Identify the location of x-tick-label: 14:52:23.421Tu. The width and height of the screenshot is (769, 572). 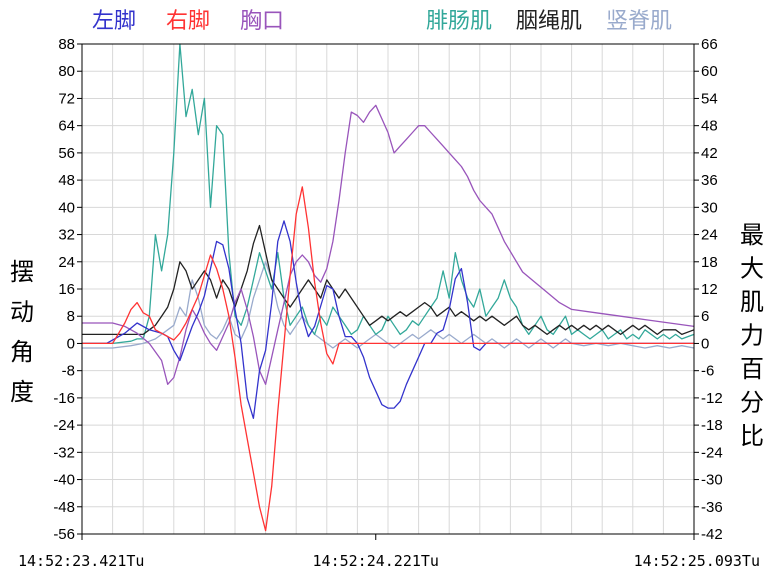
(81, 561).